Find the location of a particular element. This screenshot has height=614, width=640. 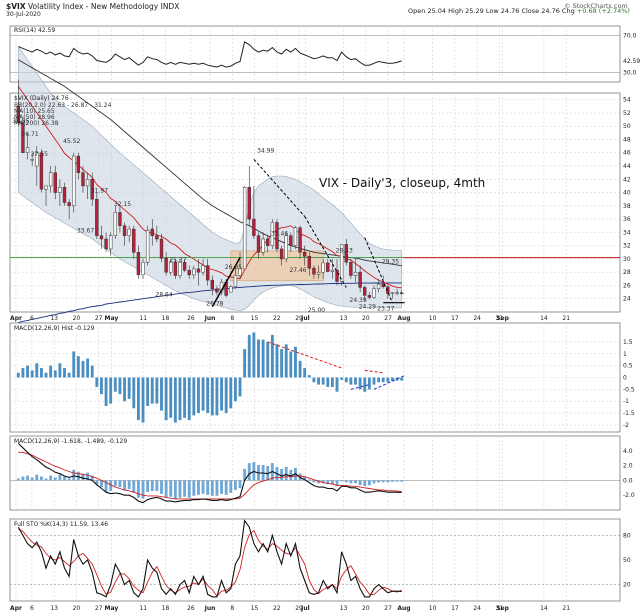

sto-panel is located at coordinates (315, 560).